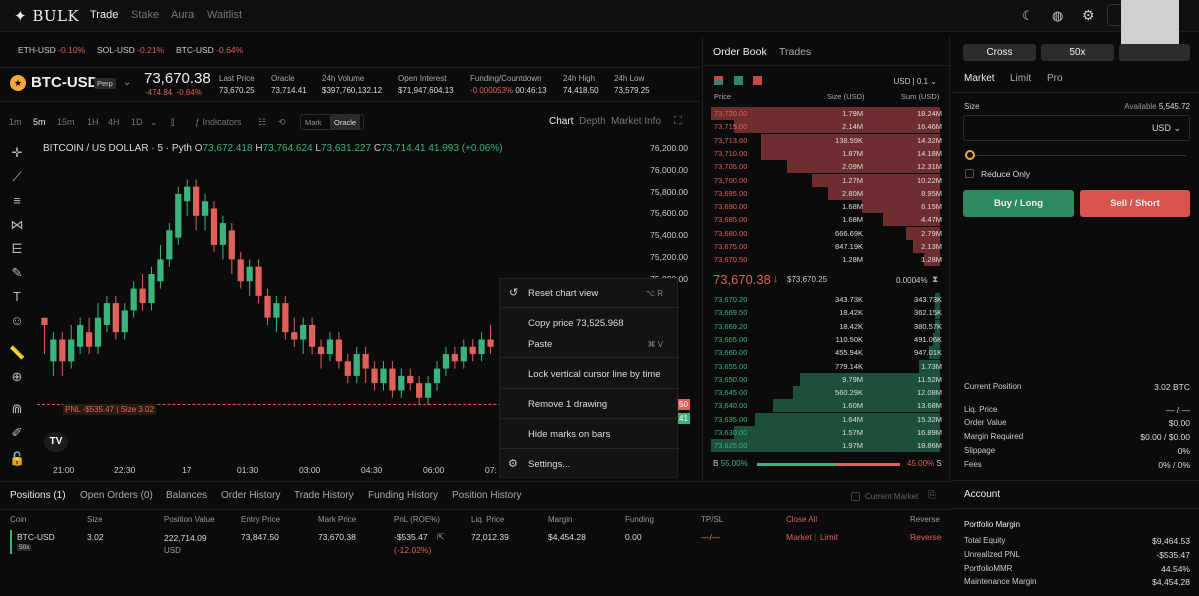  Describe the element at coordinates (827, 260) in the screenshot. I see `ask-row: 73,670.50 1.28M 1.28M` at that location.